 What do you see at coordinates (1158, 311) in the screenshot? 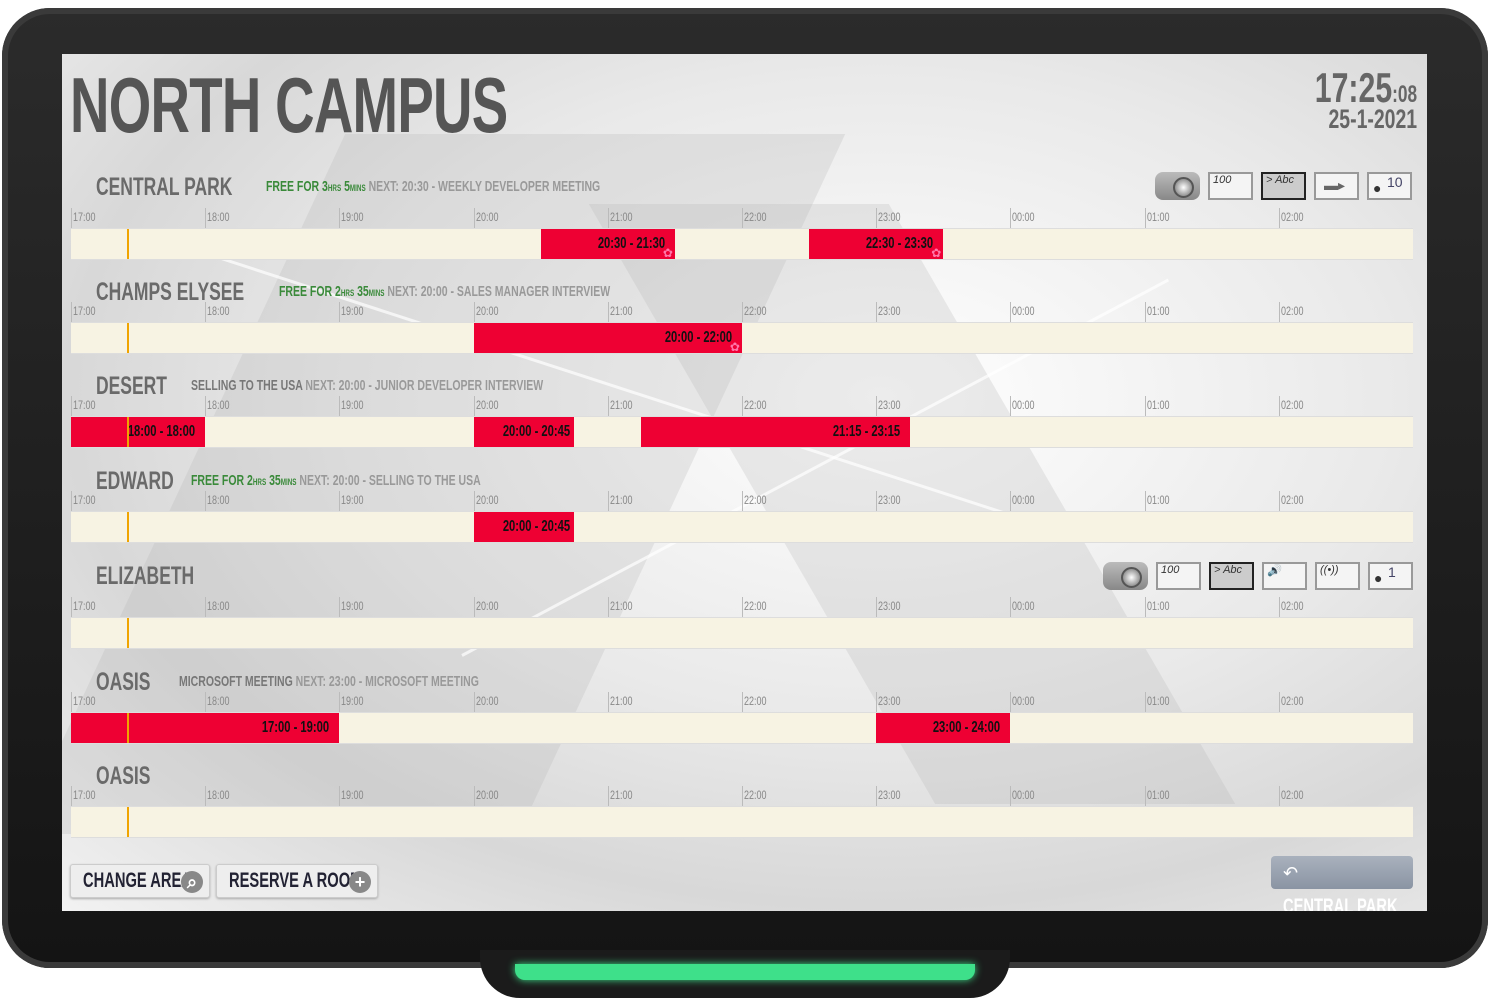
I see `hour-label: 01:00` at bounding box center [1158, 311].